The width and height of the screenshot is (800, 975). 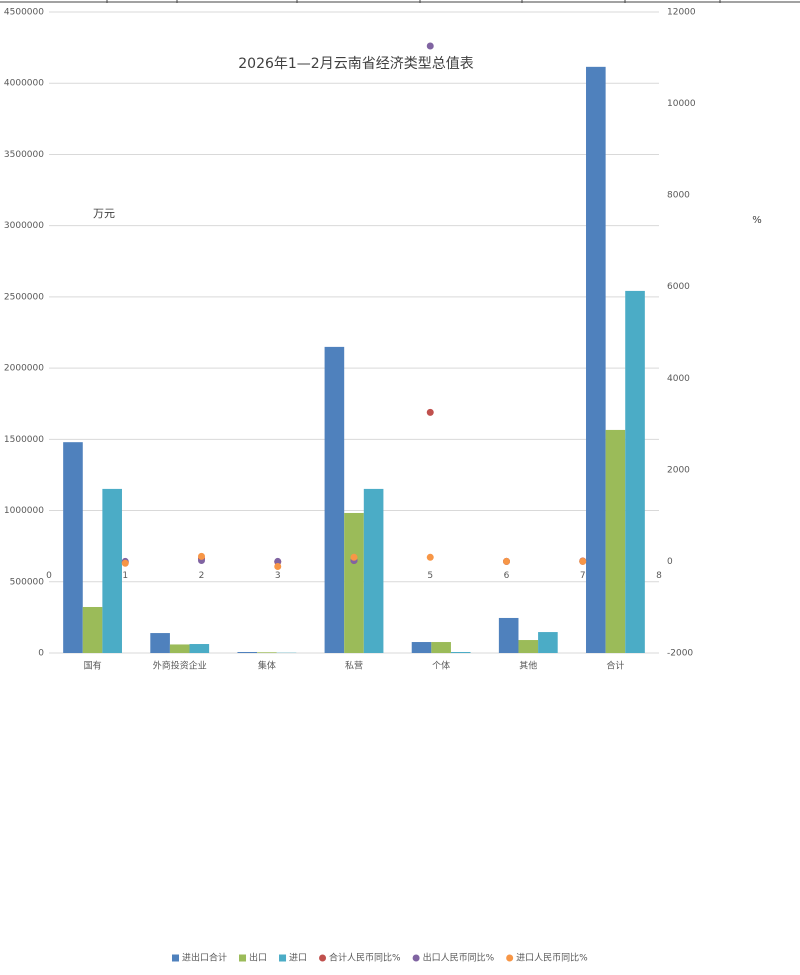 What do you see at coordinates (180, 666) in the screenshot?
I see `x-tick-label: 外商投资企业` at bounding box center [180, 666].